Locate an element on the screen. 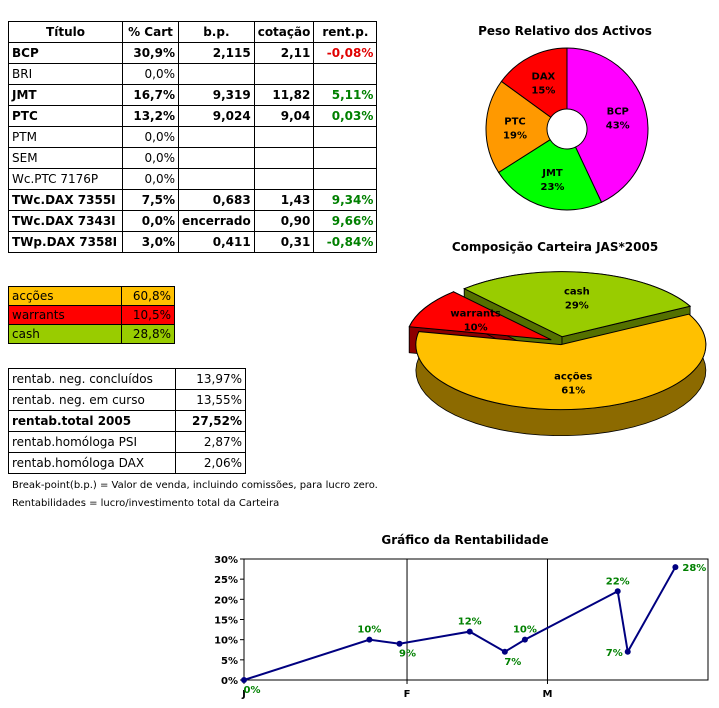 This screenshot has width=719, height=708. allocation-label: cash is located at coordinates (65, 334).